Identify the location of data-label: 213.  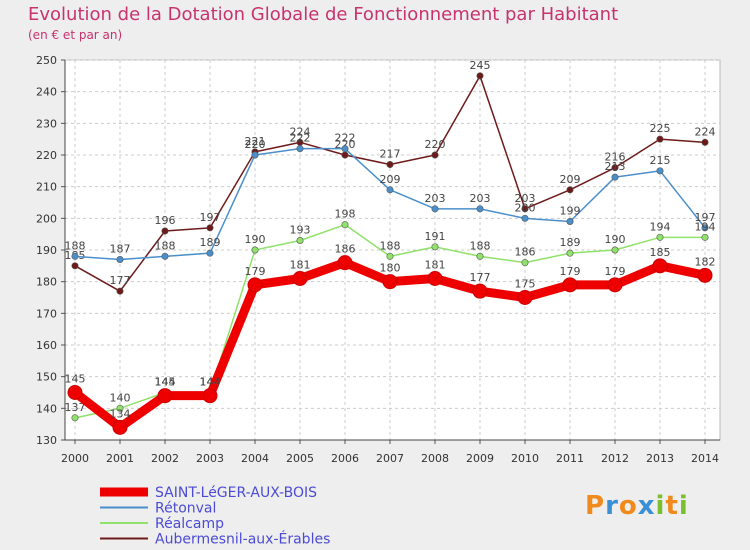
(615, 166).